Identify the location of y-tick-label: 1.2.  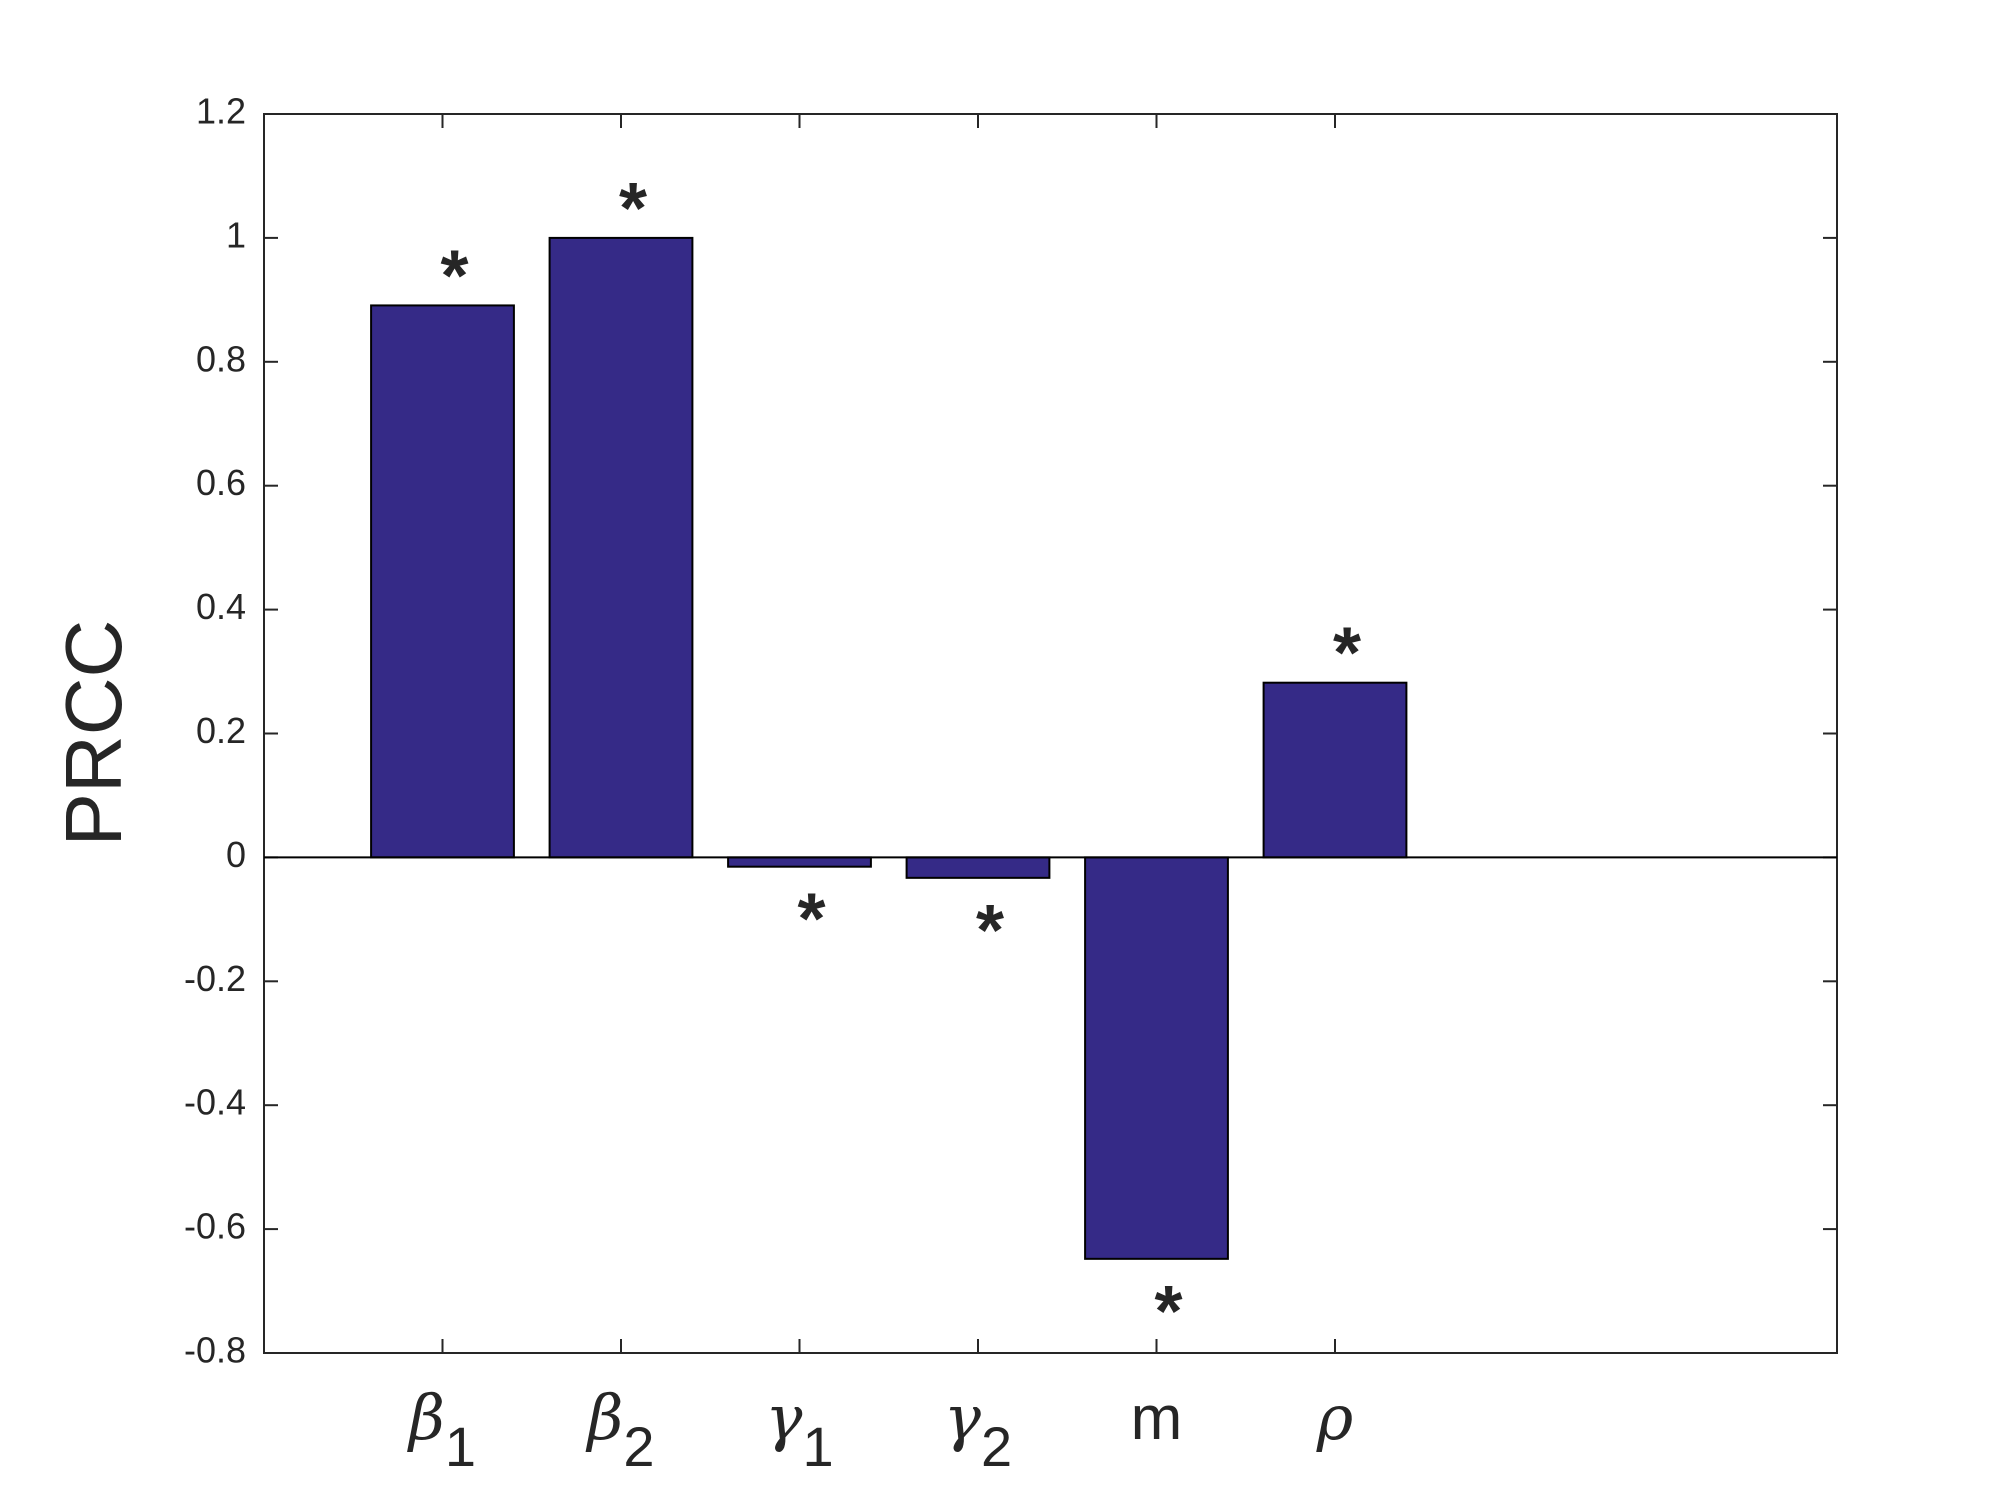
(221, 111).